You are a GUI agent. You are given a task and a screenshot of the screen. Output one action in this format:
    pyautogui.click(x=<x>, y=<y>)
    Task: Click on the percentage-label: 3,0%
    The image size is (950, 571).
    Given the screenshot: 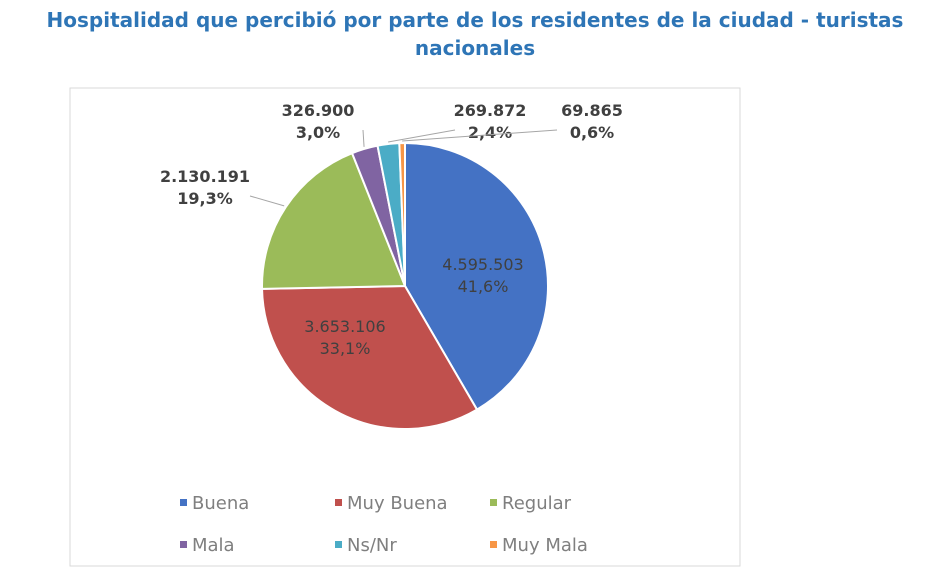 What is the action you would take?
    pyautogui.click(x=318, y=132)
    